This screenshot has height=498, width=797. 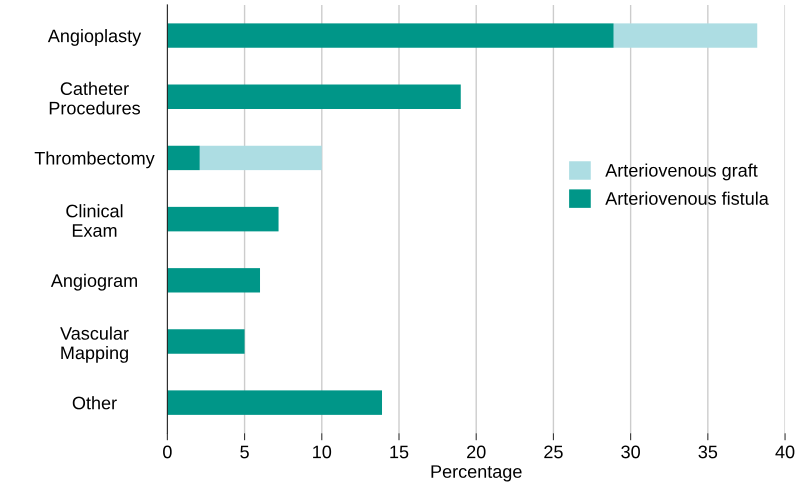 I want to click on y-tick-label: Angiogram, so click(x=93, y=282).